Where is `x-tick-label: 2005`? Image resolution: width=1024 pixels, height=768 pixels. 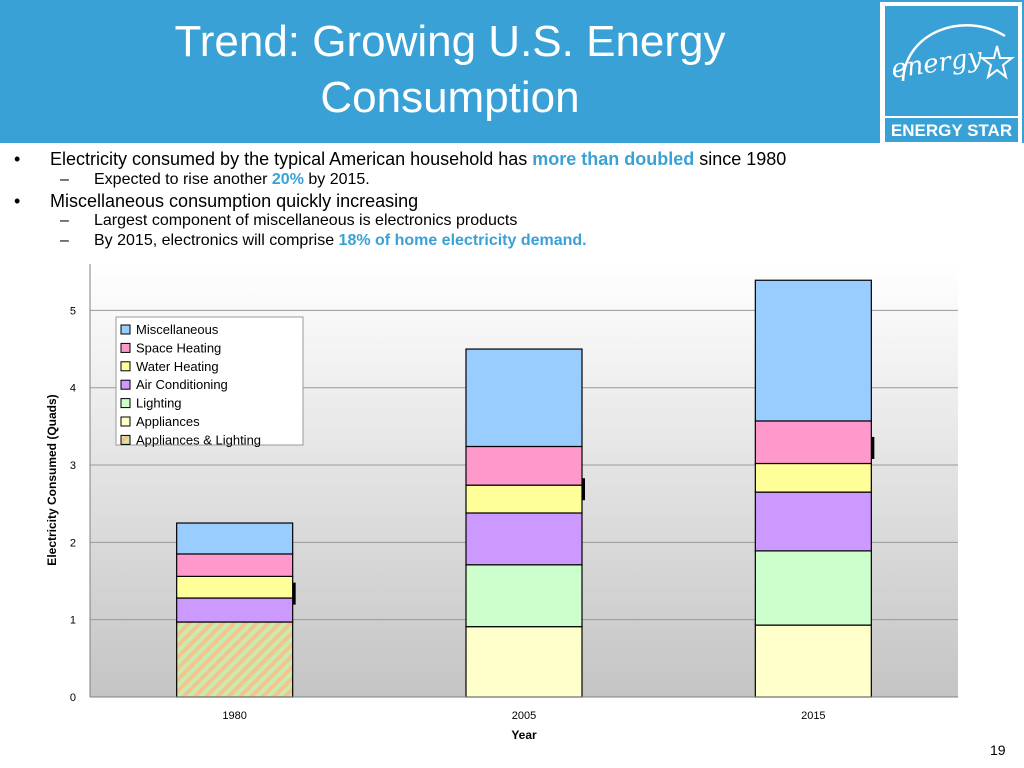
x-tick-label: 2005 is located at coordinates (524, 716).